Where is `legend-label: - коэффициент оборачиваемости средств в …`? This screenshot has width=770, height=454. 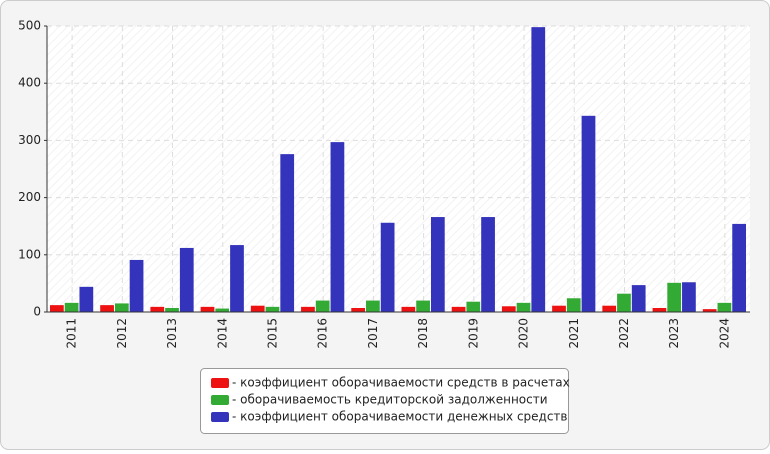 legend-label: - коэффициент оборачиваемости средств в … is located at coordinates (401, 383).